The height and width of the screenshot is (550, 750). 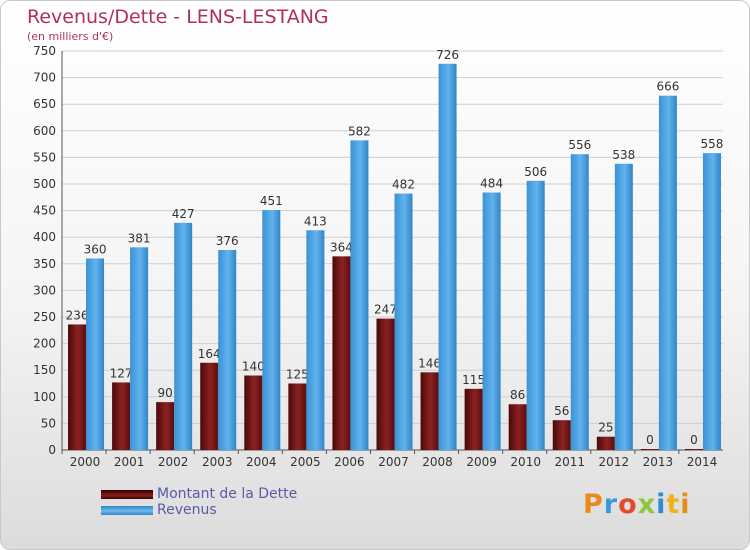 I want to click on y-tick-label: 300, so click(x=44, y=290).